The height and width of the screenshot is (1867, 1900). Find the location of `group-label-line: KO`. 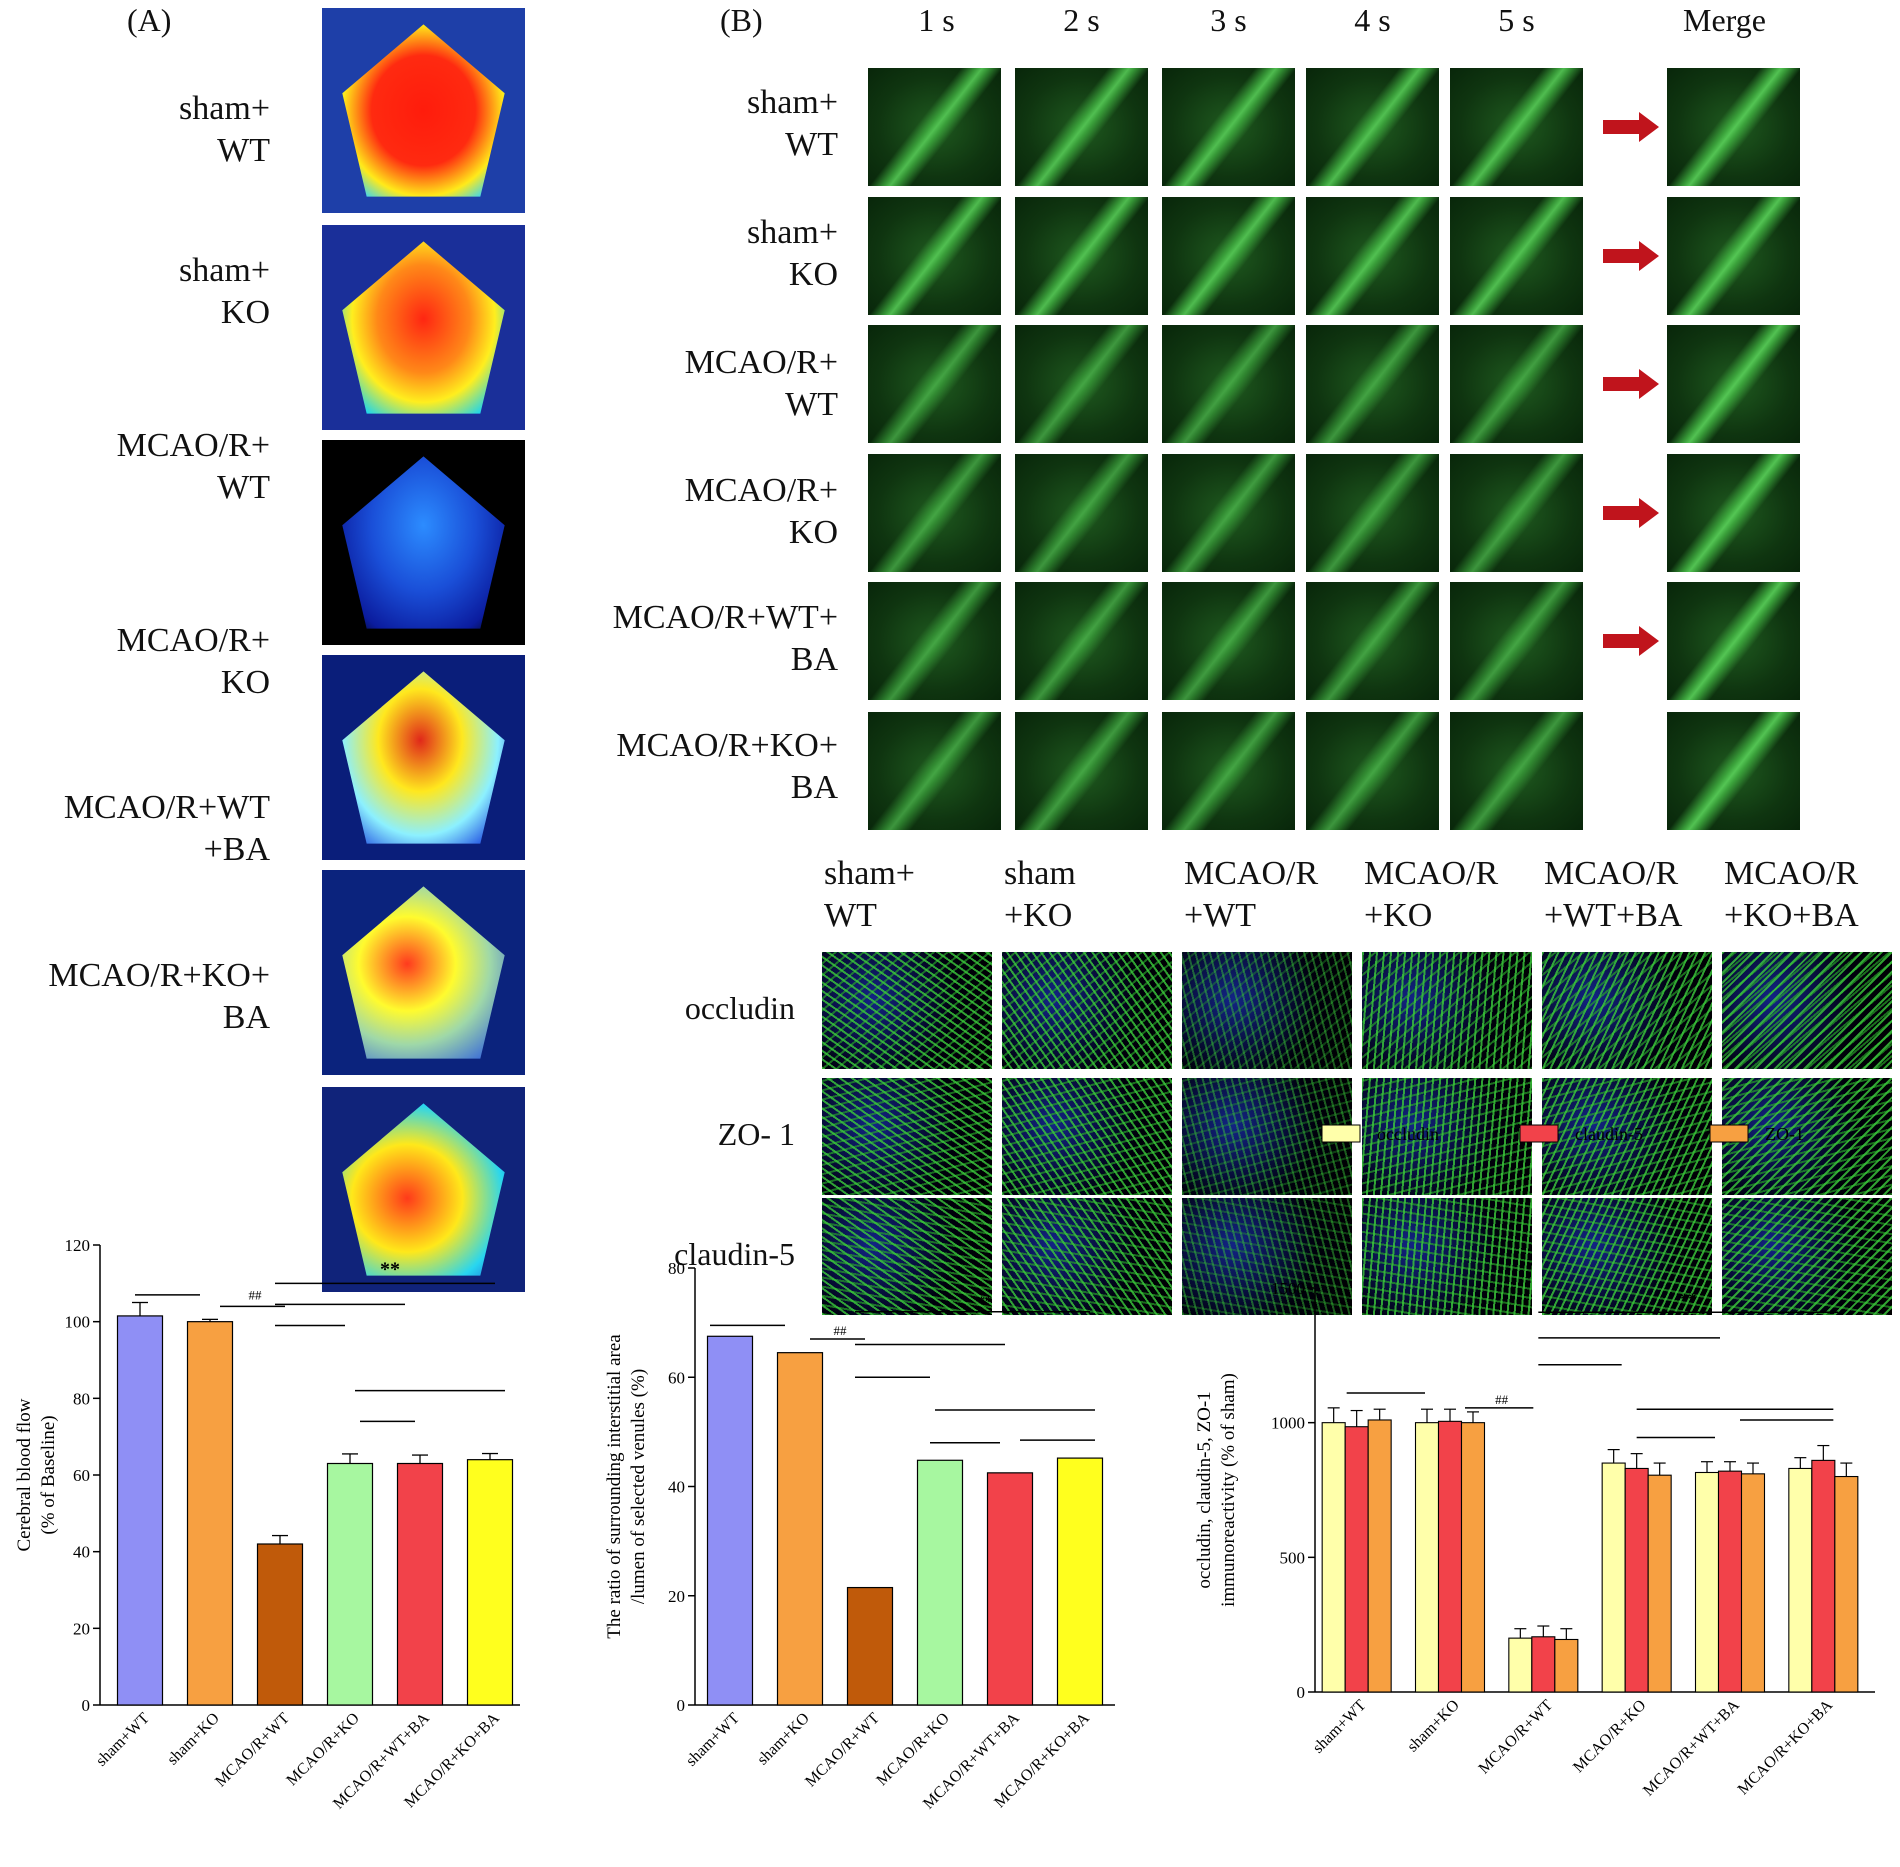

group-label-line: KO is located at coordinates (245, 682).